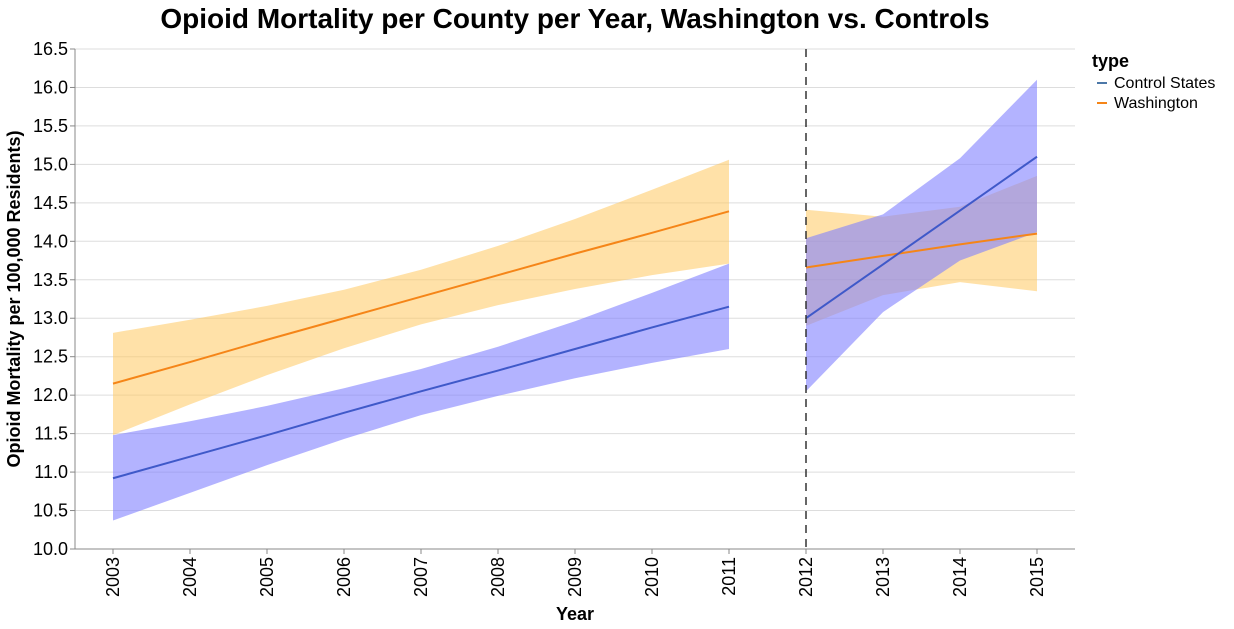 This screenshot has width=1234, height=629. Describe the element at coordinates (51, 472) in the screenshot. I see `y-tick-label: 11.0` at that location.